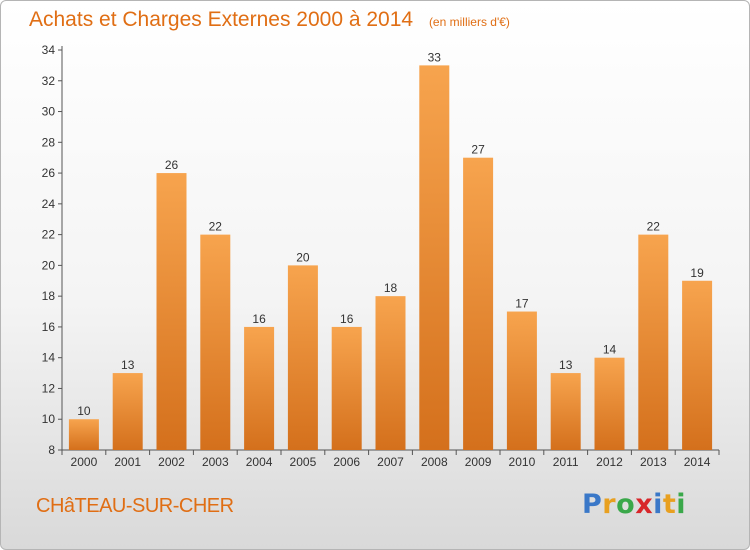 The width and height of the screenshot is (750, 550). What do you see at coordinates (391, 288) in the screenshot?
I see `bar-value-label: 18` at bounding box center [391, 288].